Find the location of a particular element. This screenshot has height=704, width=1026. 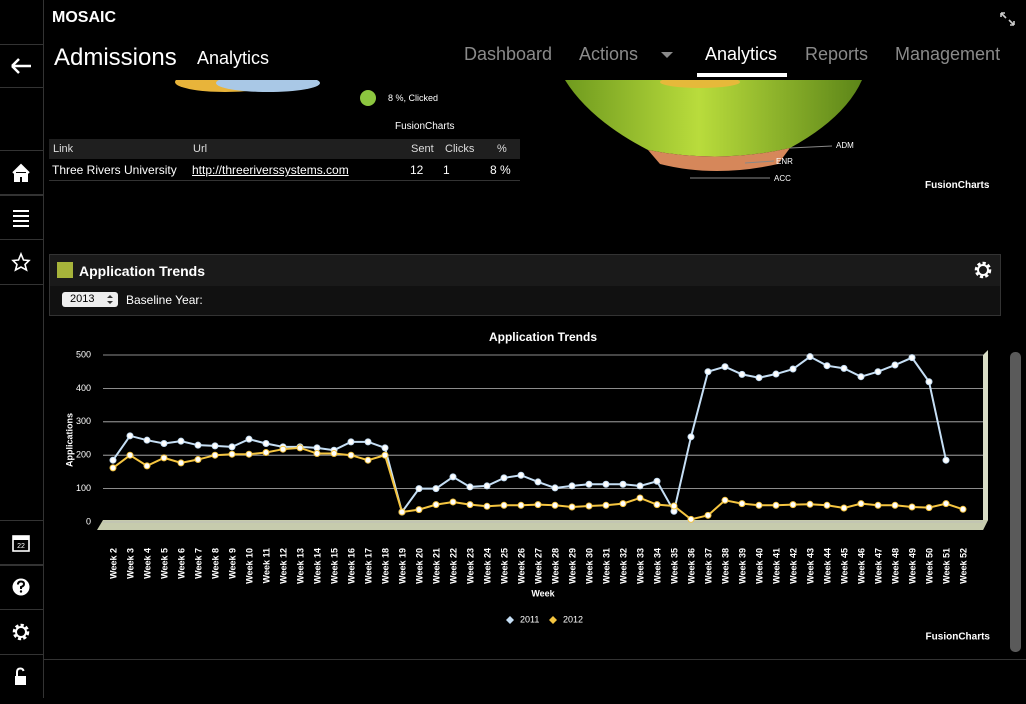

y-axis-label: Applications is located at coordinates (69, 440).